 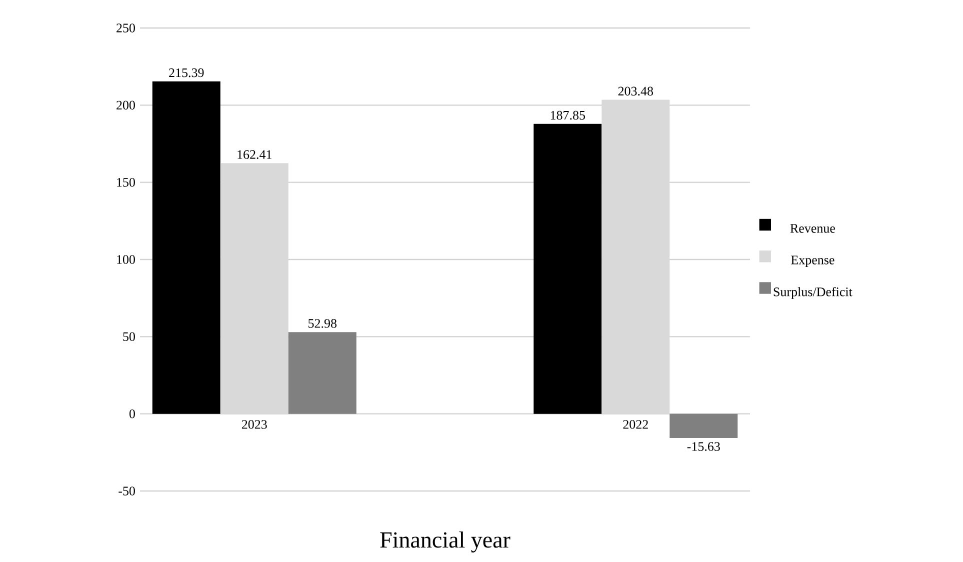 I want to click on data-label: 187.85, so click(x=568, y=115).